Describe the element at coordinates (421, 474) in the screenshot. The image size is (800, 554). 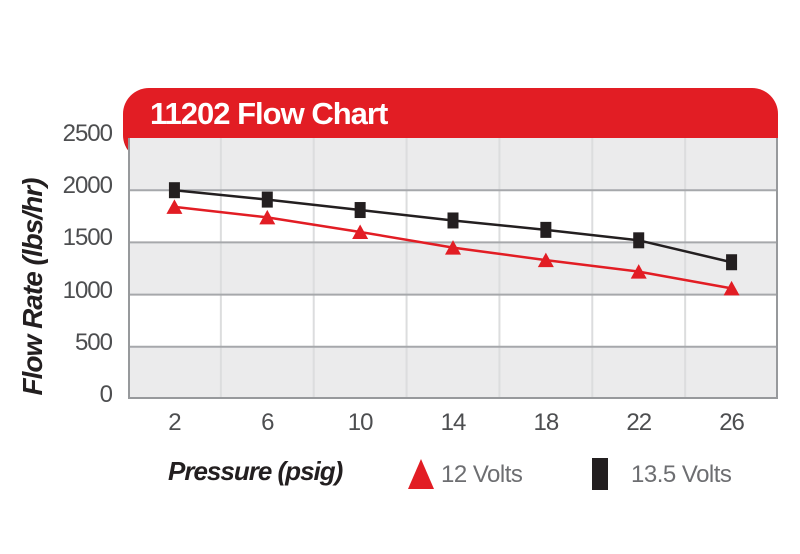
I see `legend-triangle-icon` at that location.